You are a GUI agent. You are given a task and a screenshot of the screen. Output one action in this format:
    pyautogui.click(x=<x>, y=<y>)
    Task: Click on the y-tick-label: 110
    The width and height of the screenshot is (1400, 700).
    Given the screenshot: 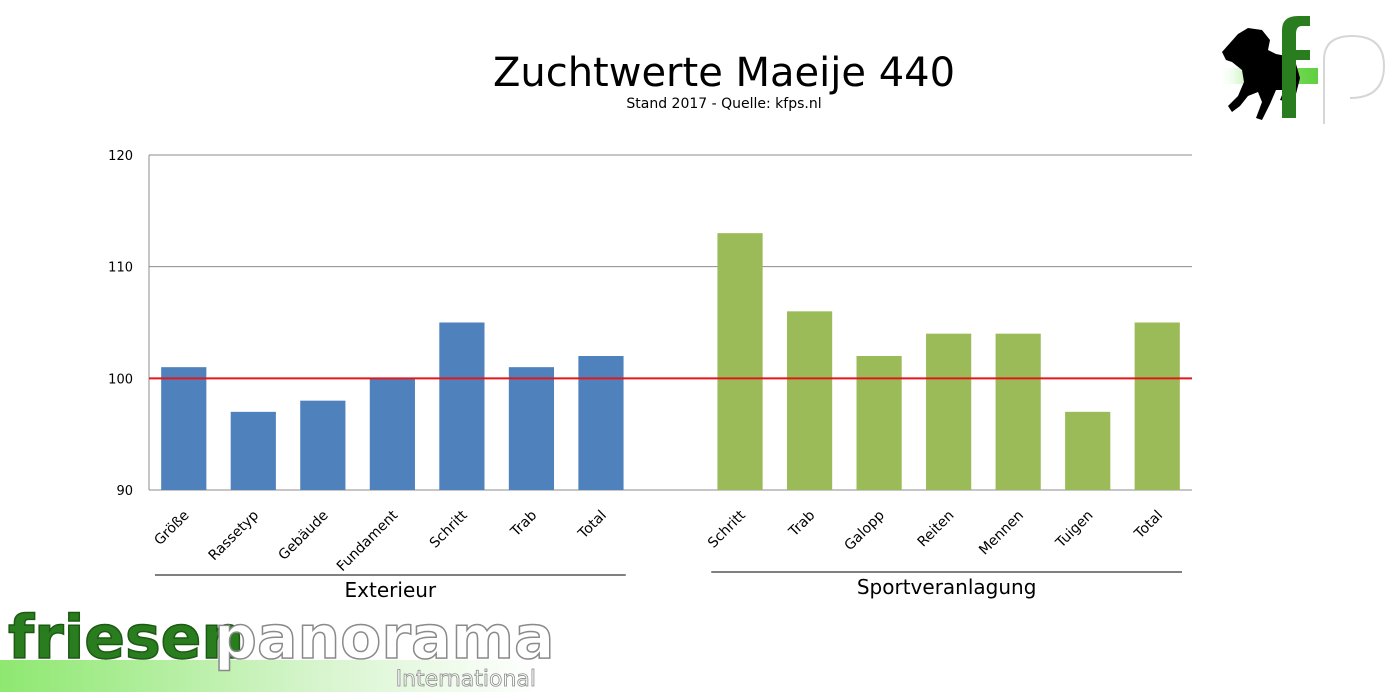 What is the action you would take?
    pyautogui.click(x=120, y=268)
    